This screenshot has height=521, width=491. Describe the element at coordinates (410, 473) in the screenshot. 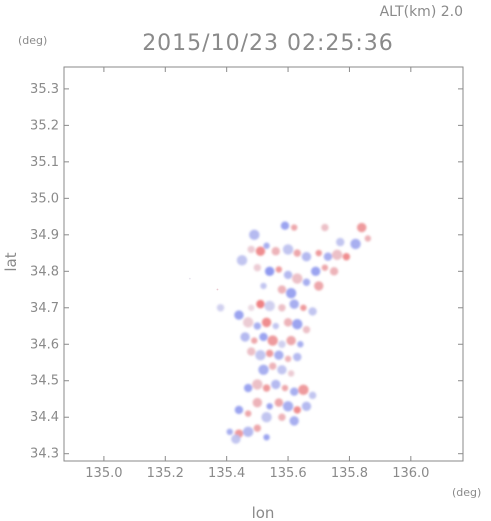

I see `x-tick-label: 136.0` at that location.